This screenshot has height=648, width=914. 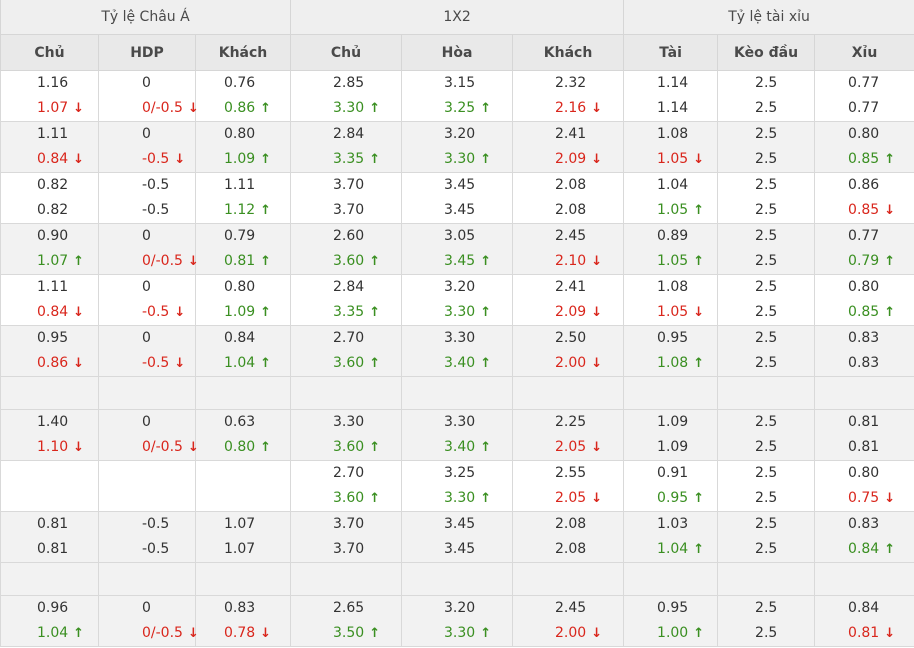 What do you see at coordinates (49, 134) in the screenshot?
I see `opening-odds: 1.11` at bounding box center [49, 134].